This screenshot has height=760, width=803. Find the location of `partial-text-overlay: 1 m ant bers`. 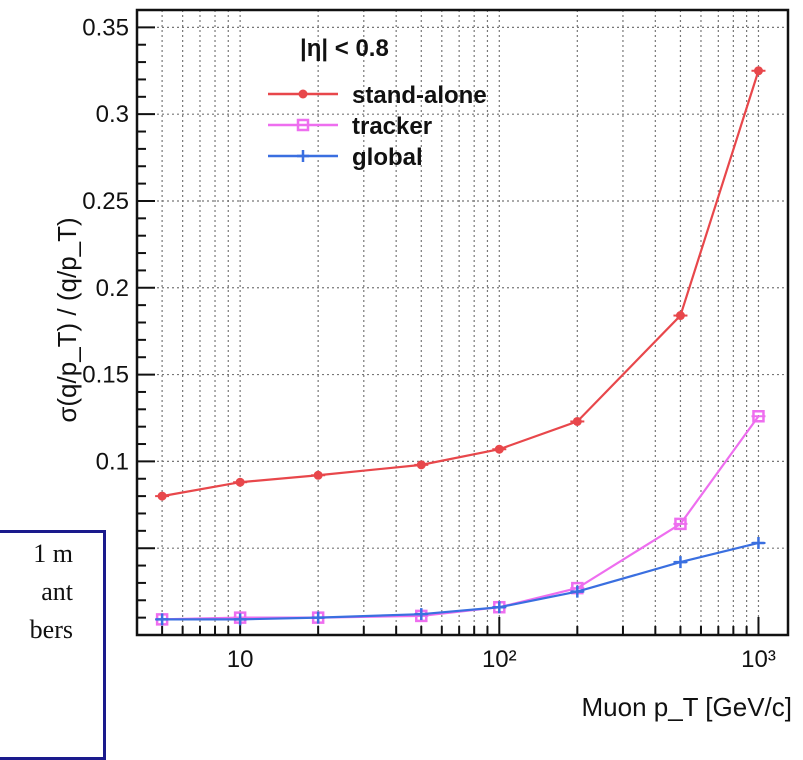

partial-text-overlay: 1 m ant bers is located at coordinates (53, 645).